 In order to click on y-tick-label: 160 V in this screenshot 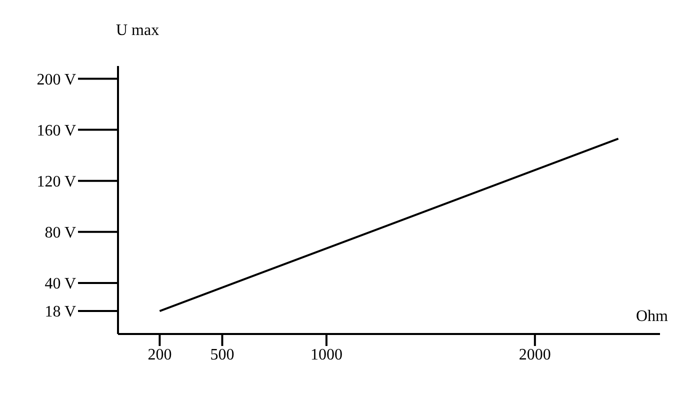, I will do `click(56, 131)`.